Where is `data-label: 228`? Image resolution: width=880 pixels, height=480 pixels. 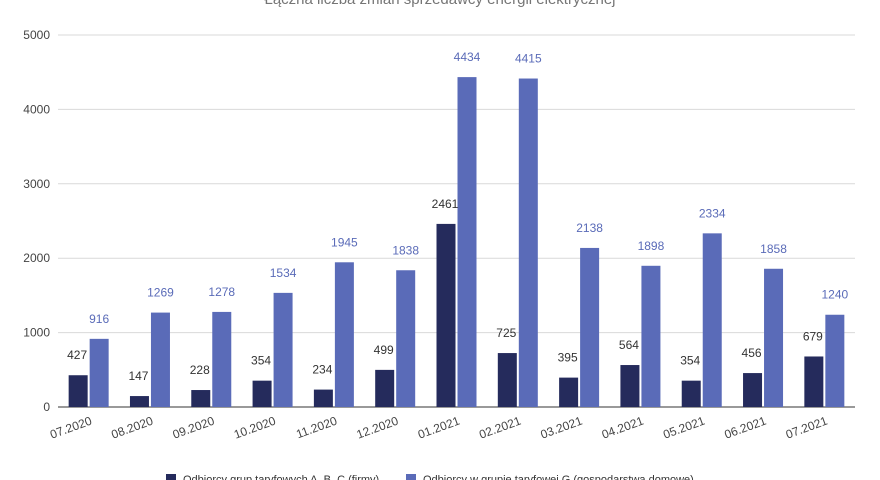 data-label: 228 is located at coordinates (200, 370).